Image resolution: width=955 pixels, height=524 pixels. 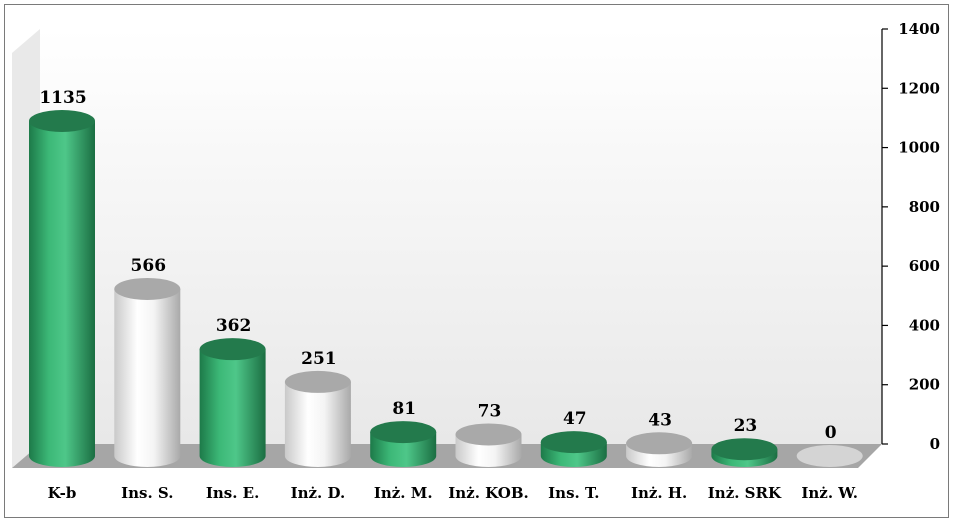 What do you see at coordinates (660, 420) in the screenshot?
I see `data-label: 43` at bounding box center [660, 420].